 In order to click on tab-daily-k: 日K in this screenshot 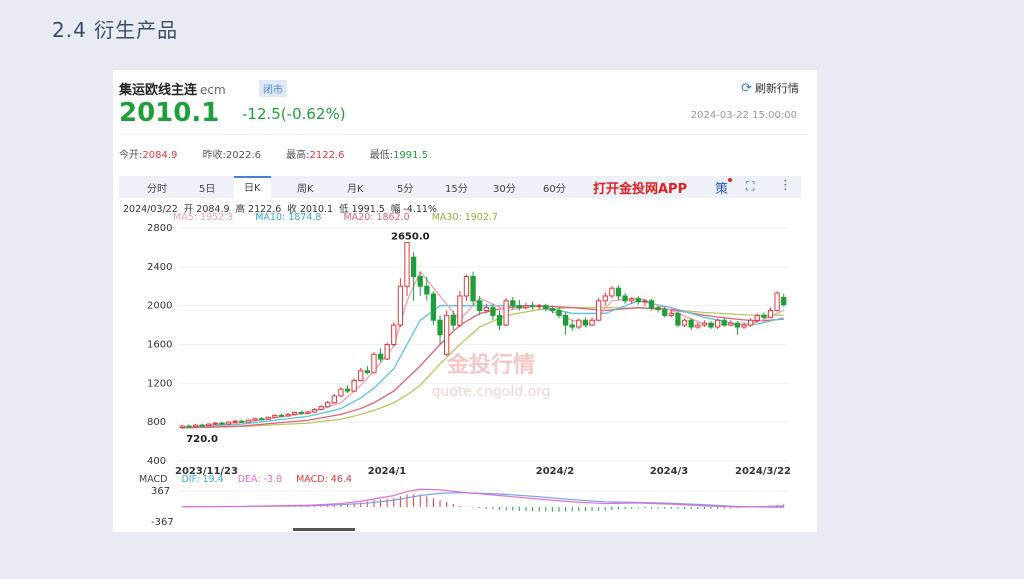, I will do `click(252, 187)`.